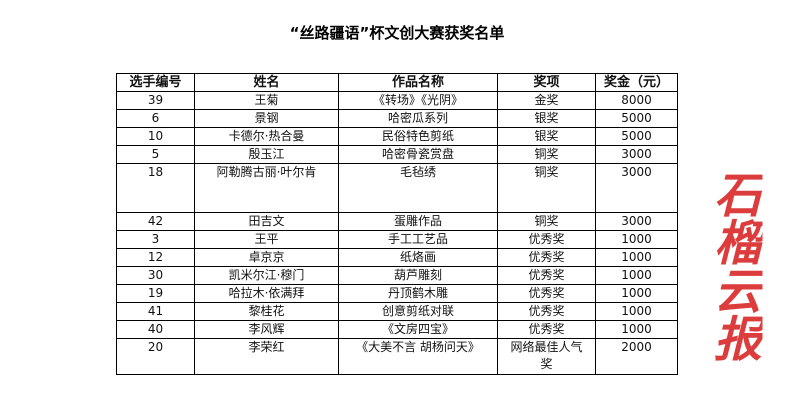 This screenshot has height=408, width=794. Describe the element at coordinates (266, 82) in the screenshot. I see `column-header: 姓名` at that location.